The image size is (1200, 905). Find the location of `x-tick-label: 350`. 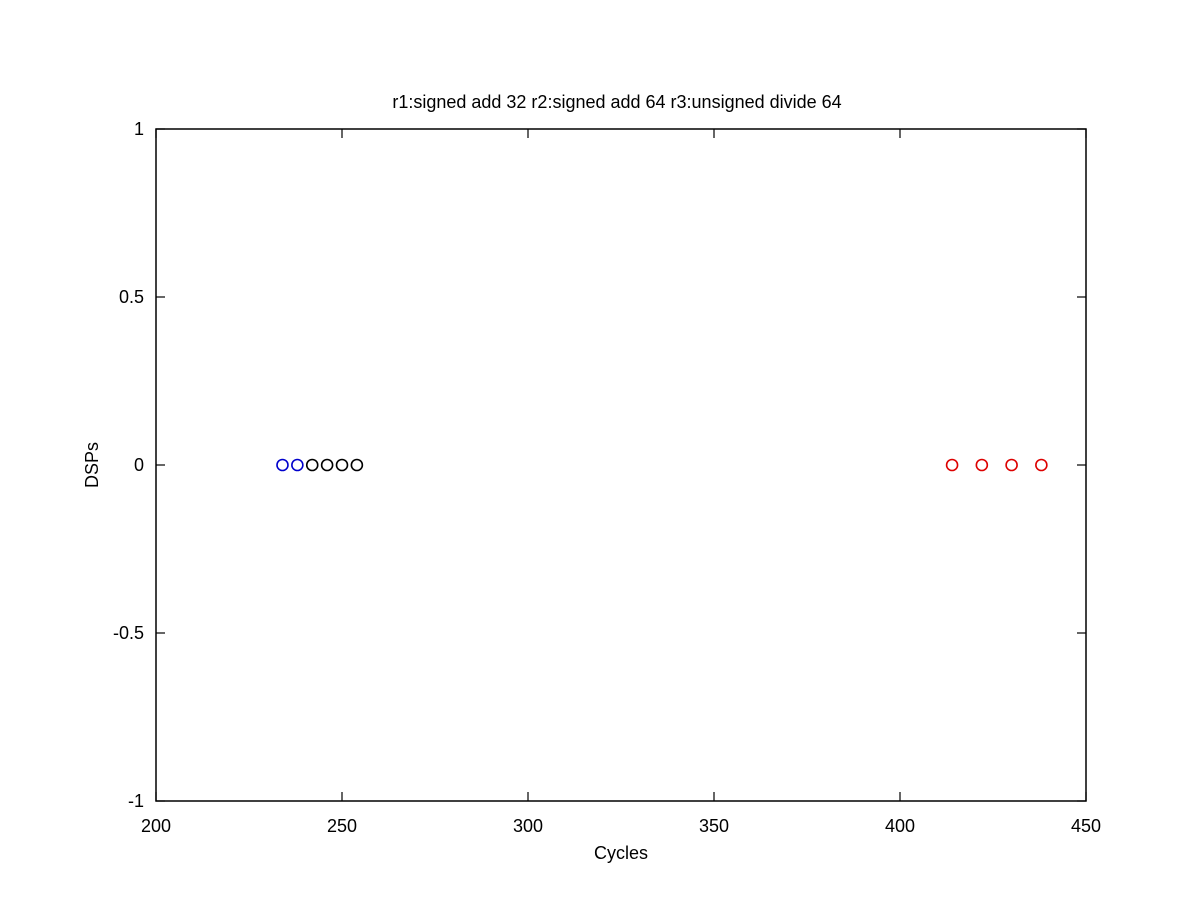

x-tick-label: 350 is located at coordinates (714, 826).